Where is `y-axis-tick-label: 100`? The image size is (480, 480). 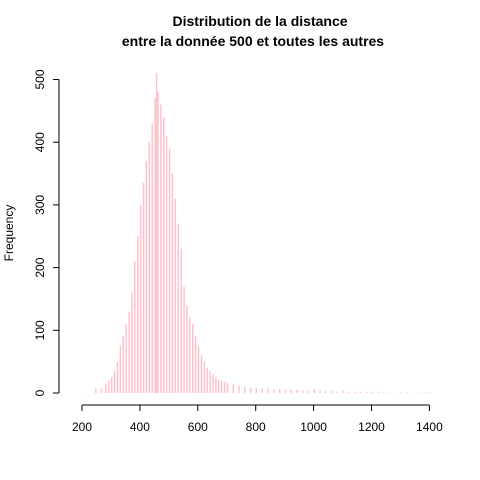
y-axis-tick-label: 100 is located at coordinates (40, 330).